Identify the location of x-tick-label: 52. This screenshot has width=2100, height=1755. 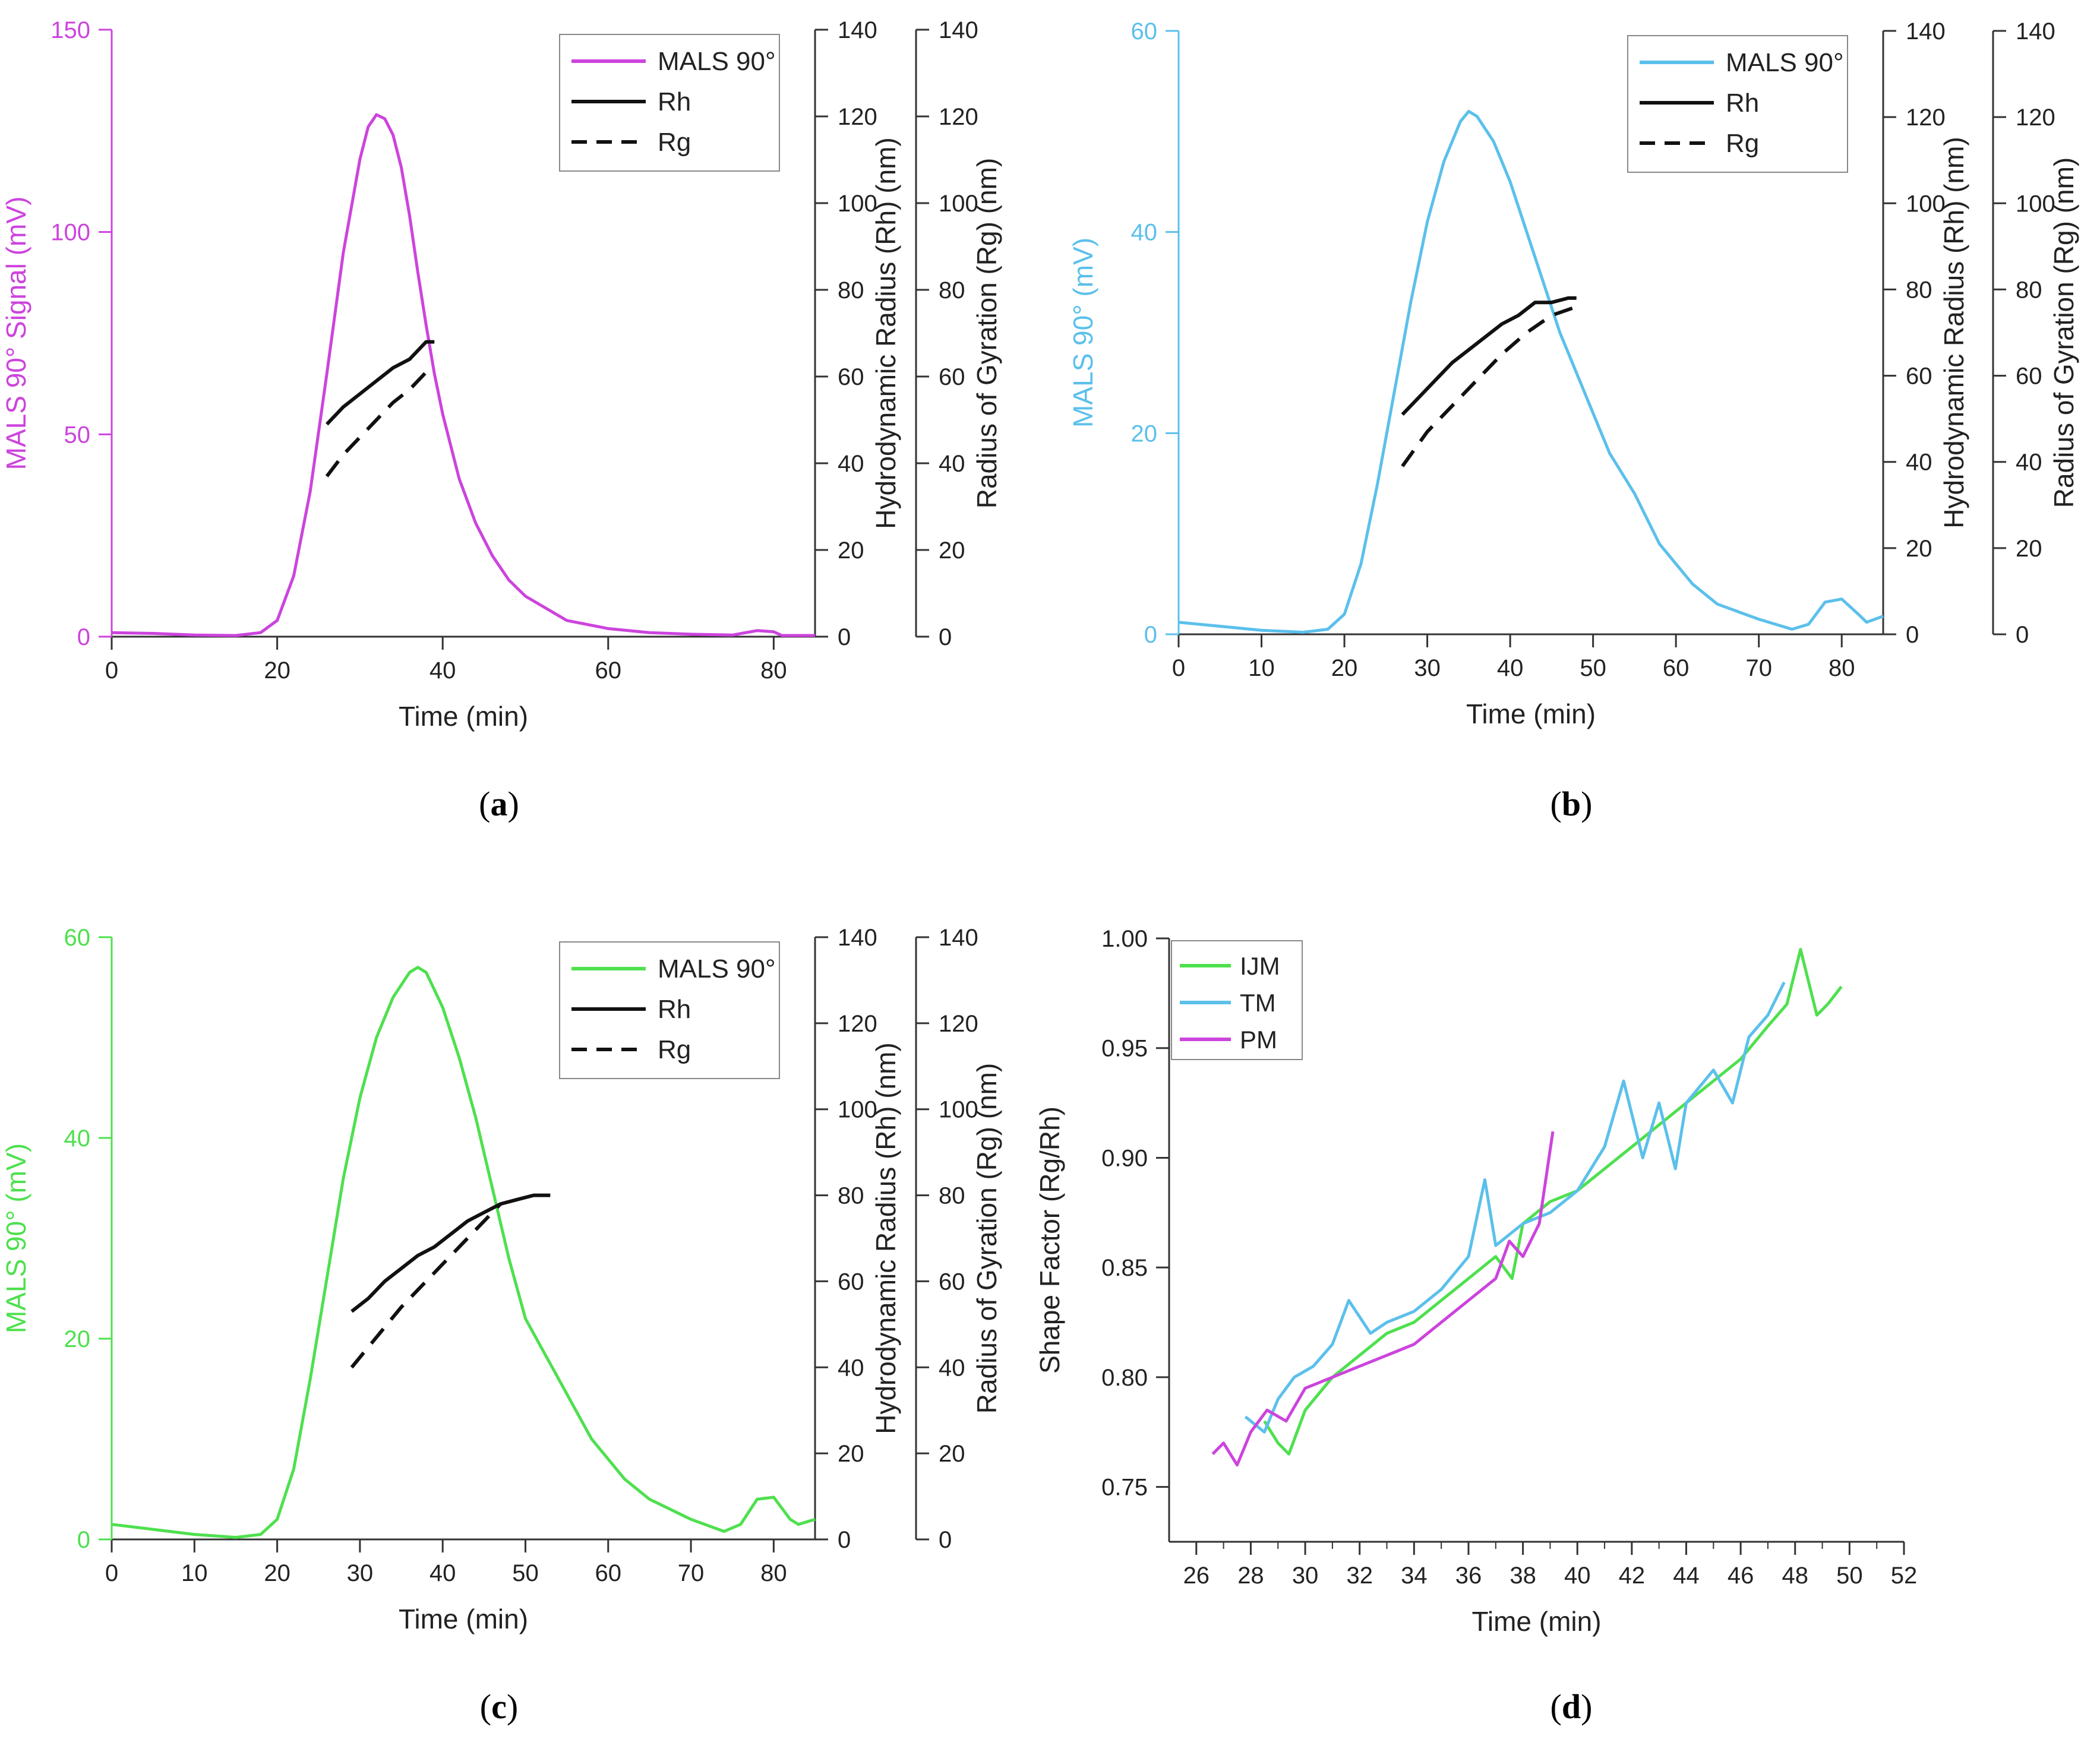
(1904, 1576).